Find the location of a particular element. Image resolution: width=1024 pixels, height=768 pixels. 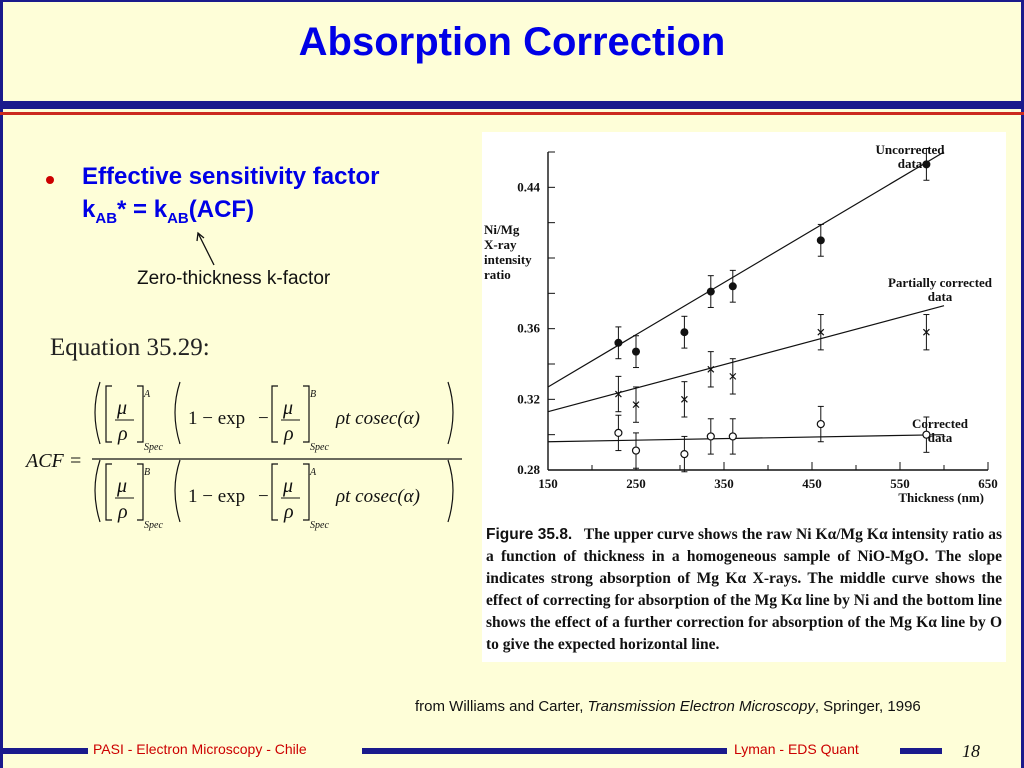

eq-minus-num: − is located at coordinates (263, 418).